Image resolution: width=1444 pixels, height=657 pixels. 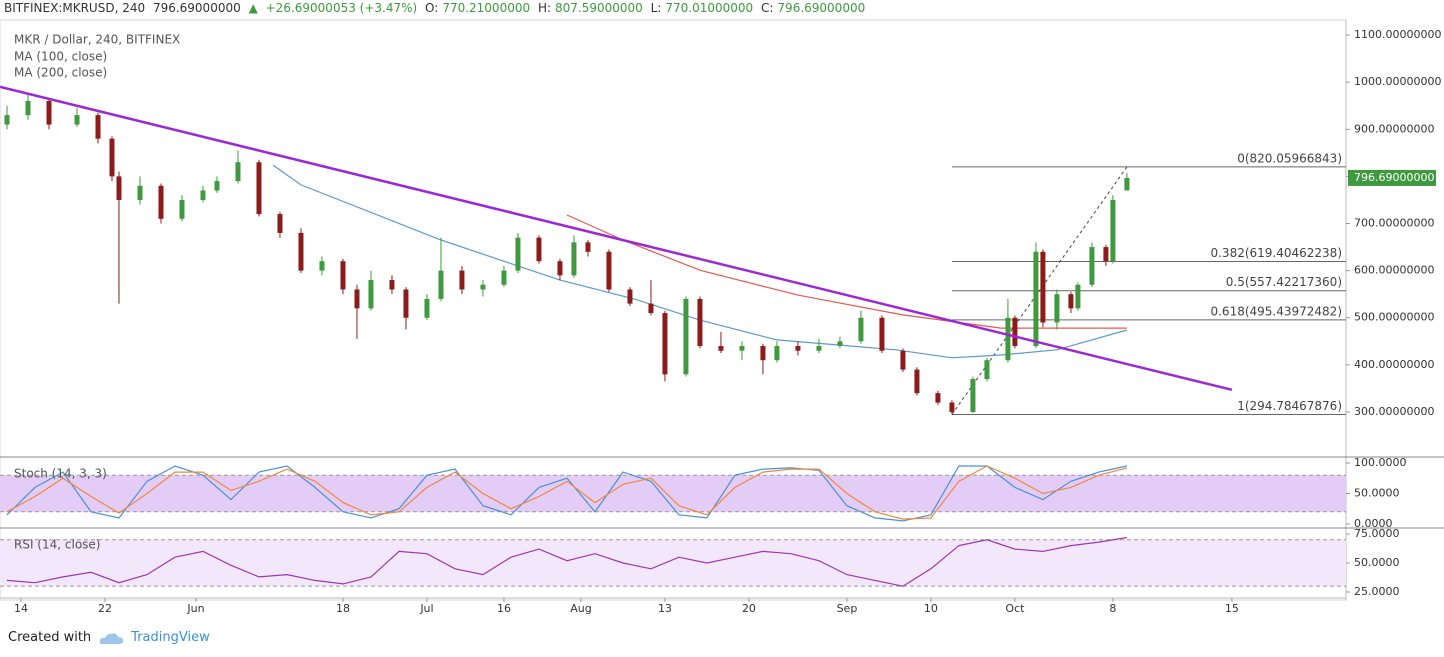 What do you see at coordinates (1373, 523) in the screenshot?
I see `y-tick-label: 0.0000` at bounding box center [1373, 523].